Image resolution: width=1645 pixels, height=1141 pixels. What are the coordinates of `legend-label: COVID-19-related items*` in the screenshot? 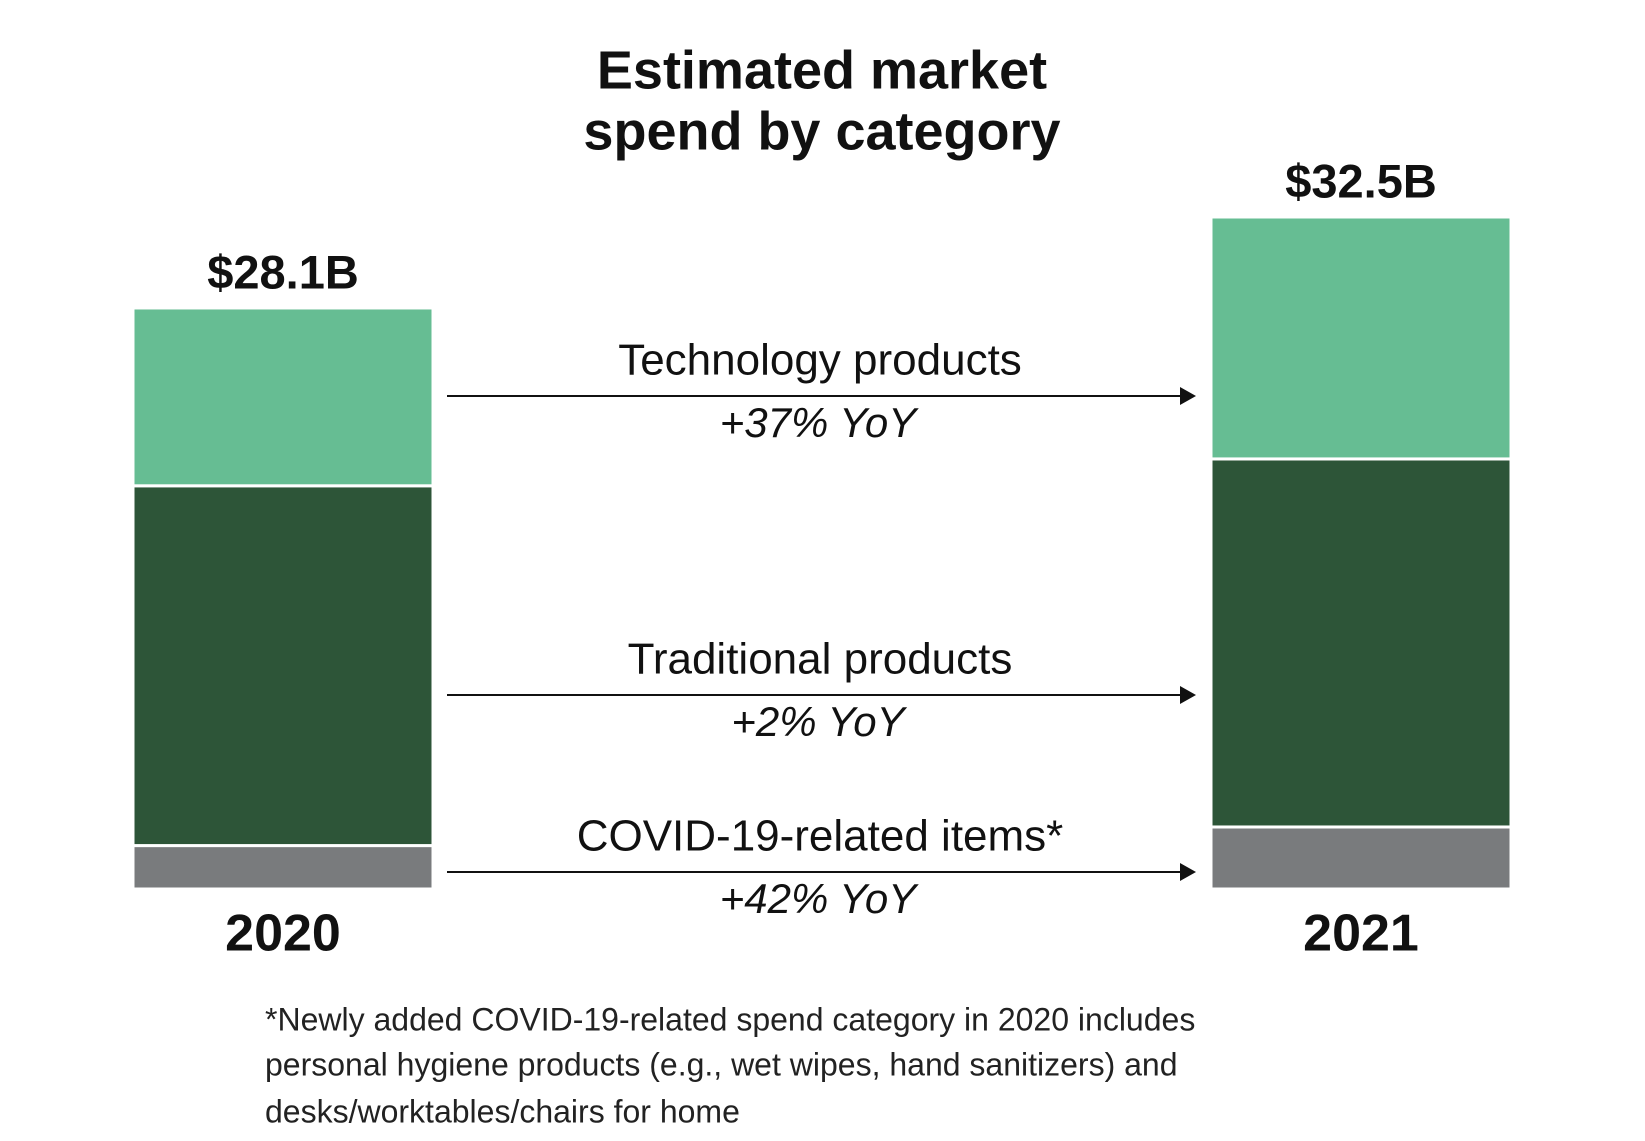 It's located at (820, 836).